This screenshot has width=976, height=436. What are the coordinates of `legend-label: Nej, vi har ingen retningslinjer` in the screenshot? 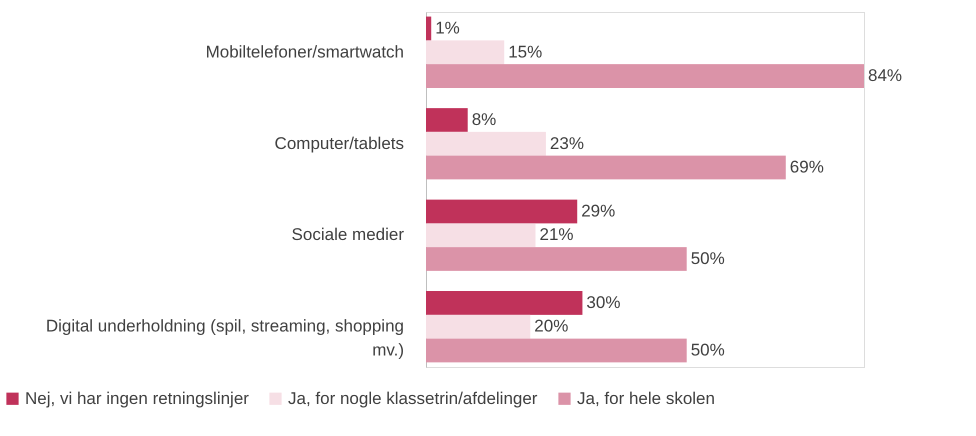 It's located at (137, 398).